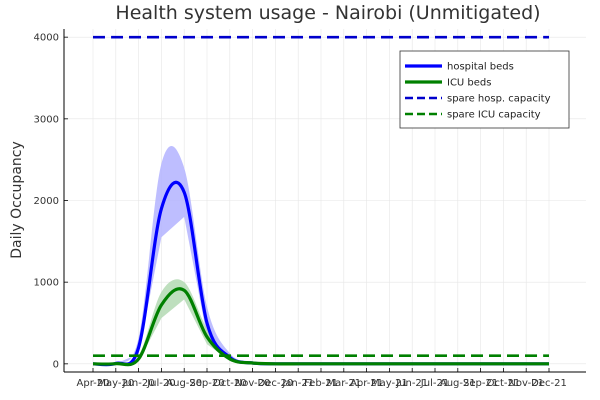  I want to click on x-tick-label: Jun-20, so click(138, 383).